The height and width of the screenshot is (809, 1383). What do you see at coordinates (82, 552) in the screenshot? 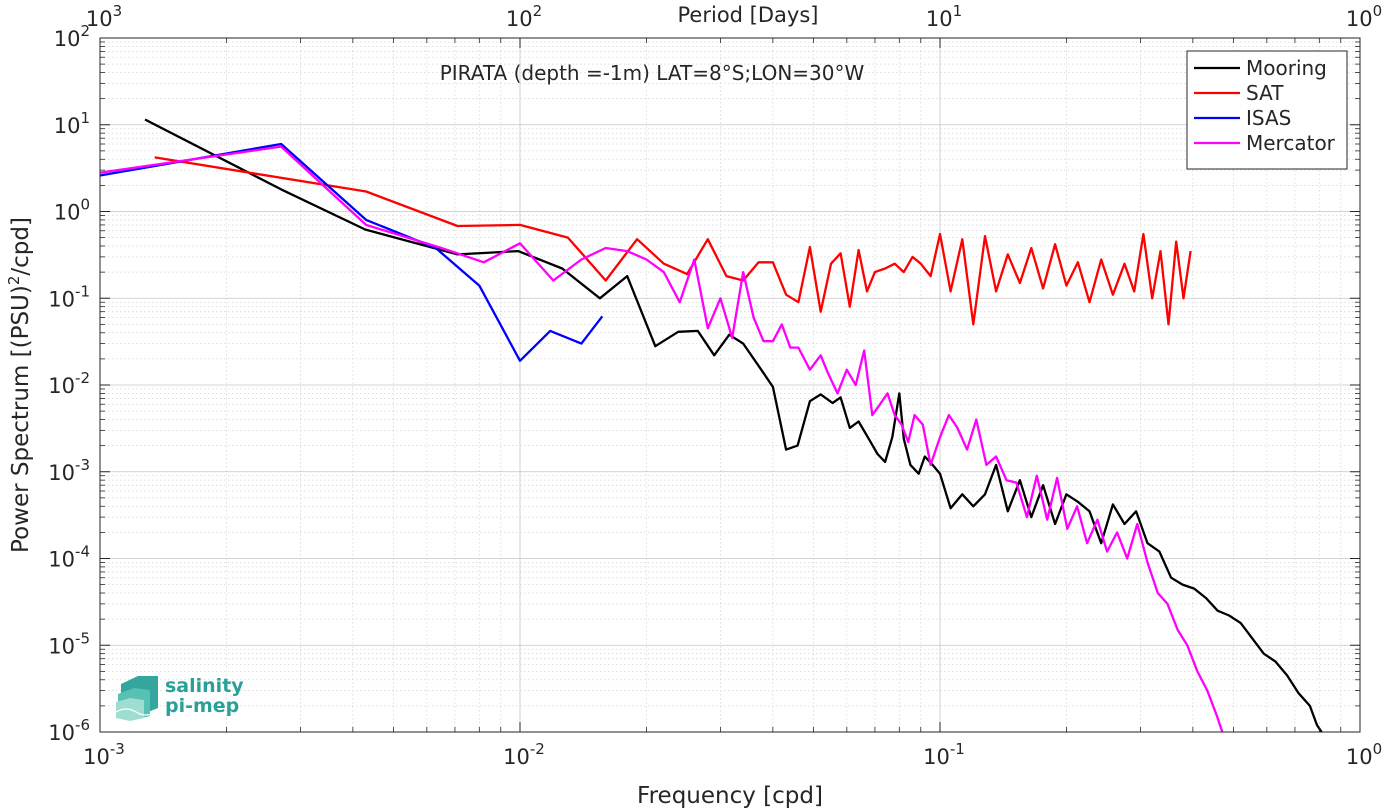
I see `y-tick-label-exponent: -4` at bounding box center [82, 552].